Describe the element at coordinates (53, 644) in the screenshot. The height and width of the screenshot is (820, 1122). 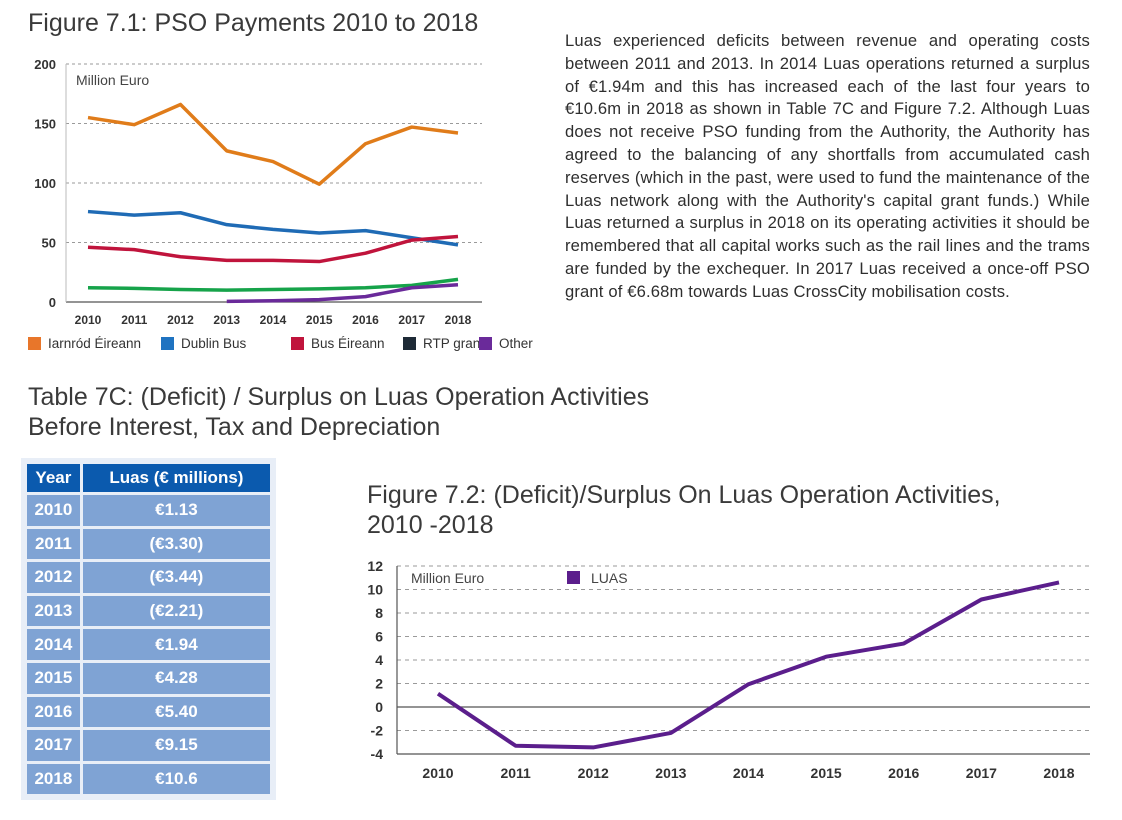
I see `year-cell: 2014` at that location.